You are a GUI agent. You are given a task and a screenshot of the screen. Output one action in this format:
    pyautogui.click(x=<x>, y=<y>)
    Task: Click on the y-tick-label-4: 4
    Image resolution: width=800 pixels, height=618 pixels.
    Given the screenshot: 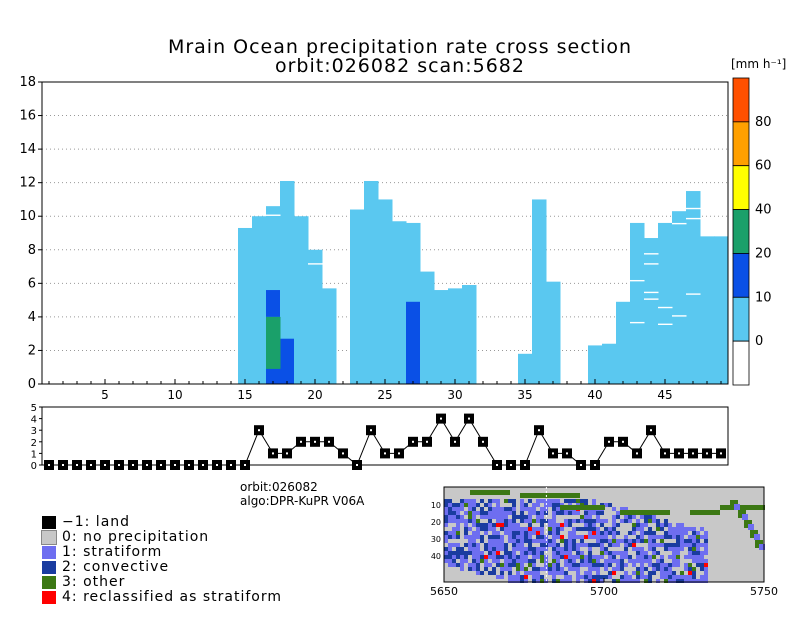 What is the action you would take?
    pyautogui.click(x=32, y=317)
    